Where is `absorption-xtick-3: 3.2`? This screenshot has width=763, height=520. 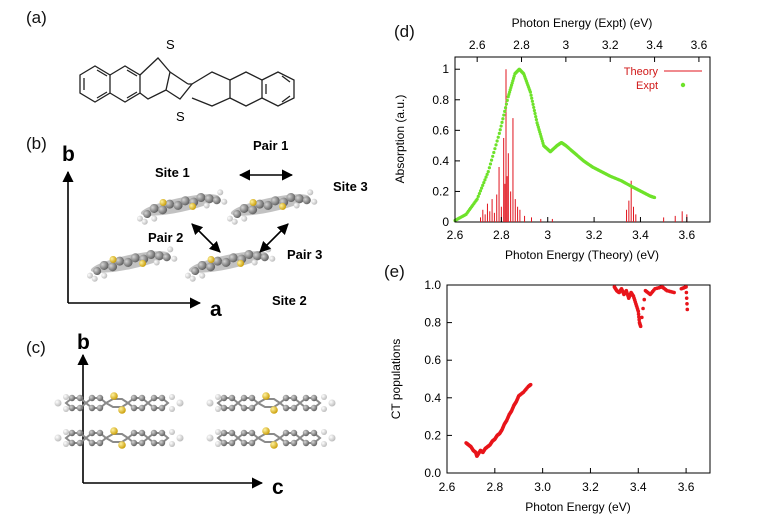 absorption-xtick-3: 3.2 is located at coordinates (594, 235).